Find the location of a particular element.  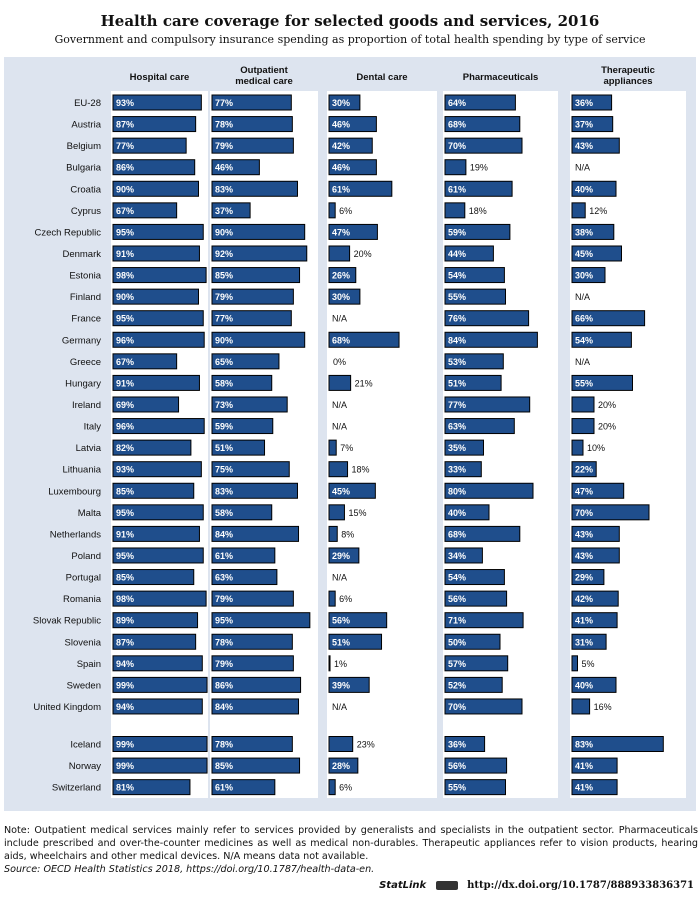

data-label: 47% is located at coordinates (584, 491).